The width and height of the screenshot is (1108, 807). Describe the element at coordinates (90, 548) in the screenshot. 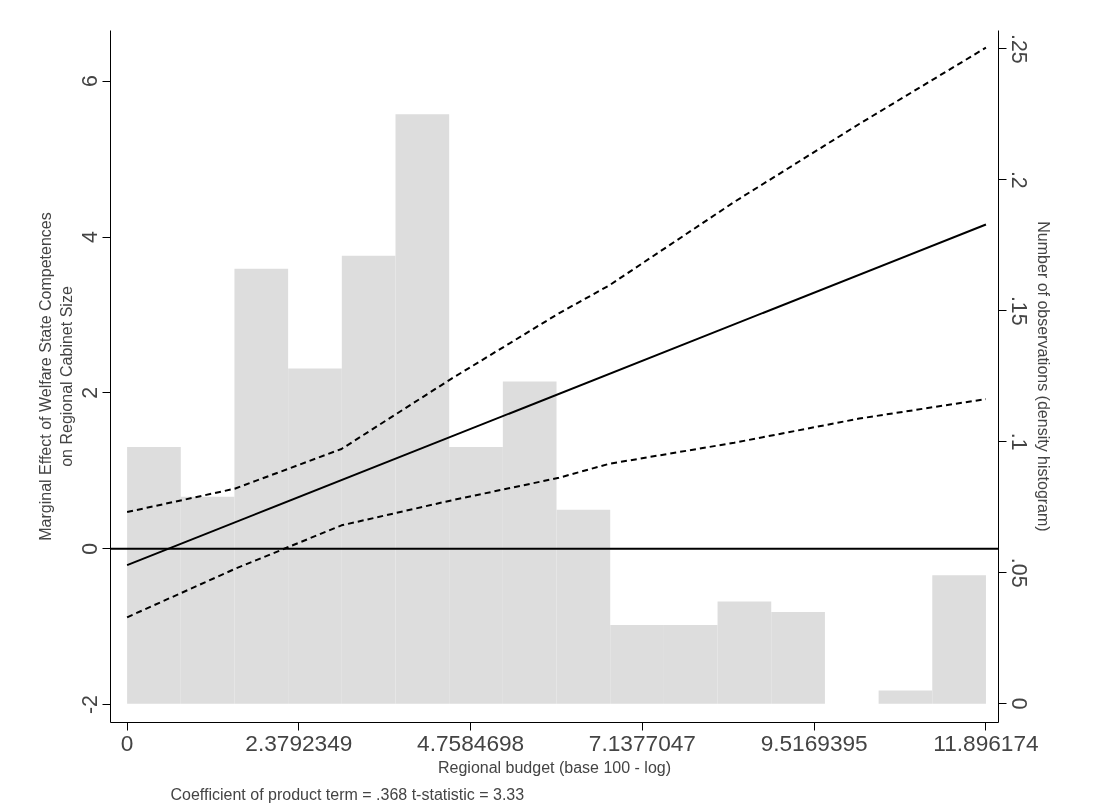

I see `y-tick-label: 0` at that location.